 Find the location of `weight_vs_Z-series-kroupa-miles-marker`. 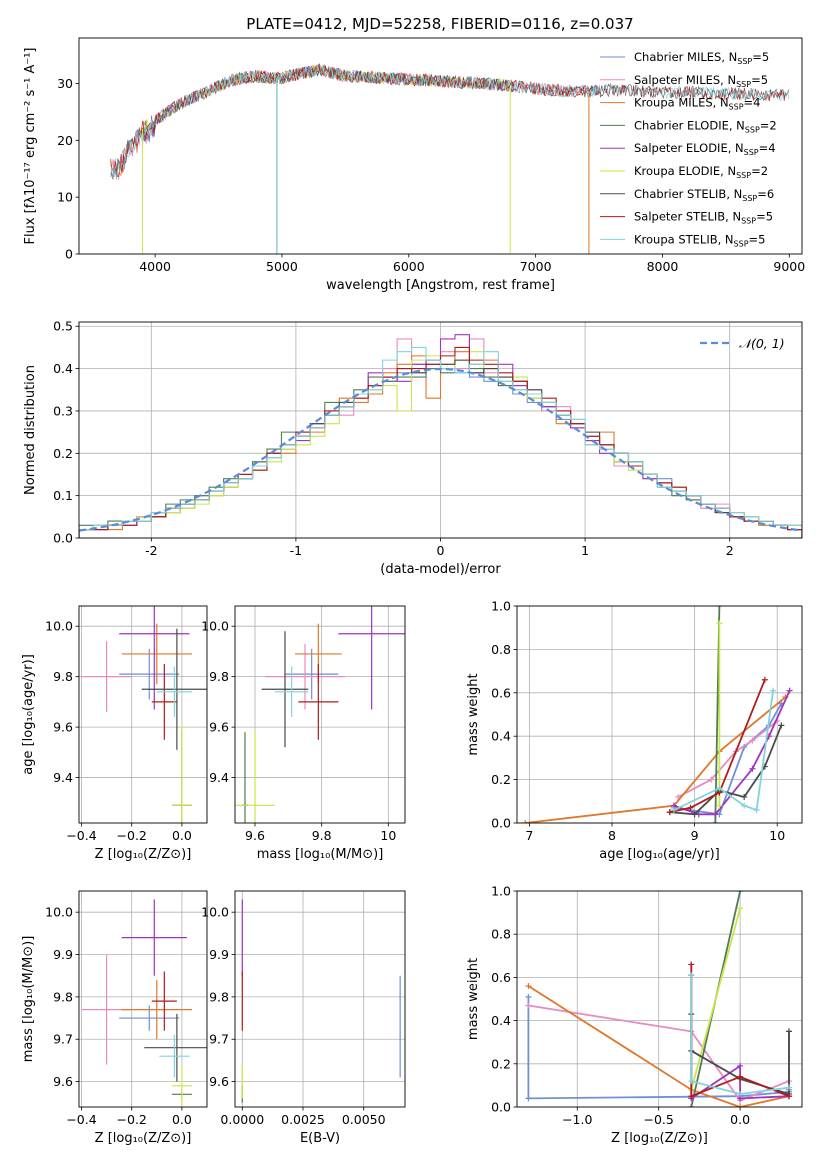

weight_vs_Z-series-kroupa-miles-marker is located at coordinates (740, 1105).